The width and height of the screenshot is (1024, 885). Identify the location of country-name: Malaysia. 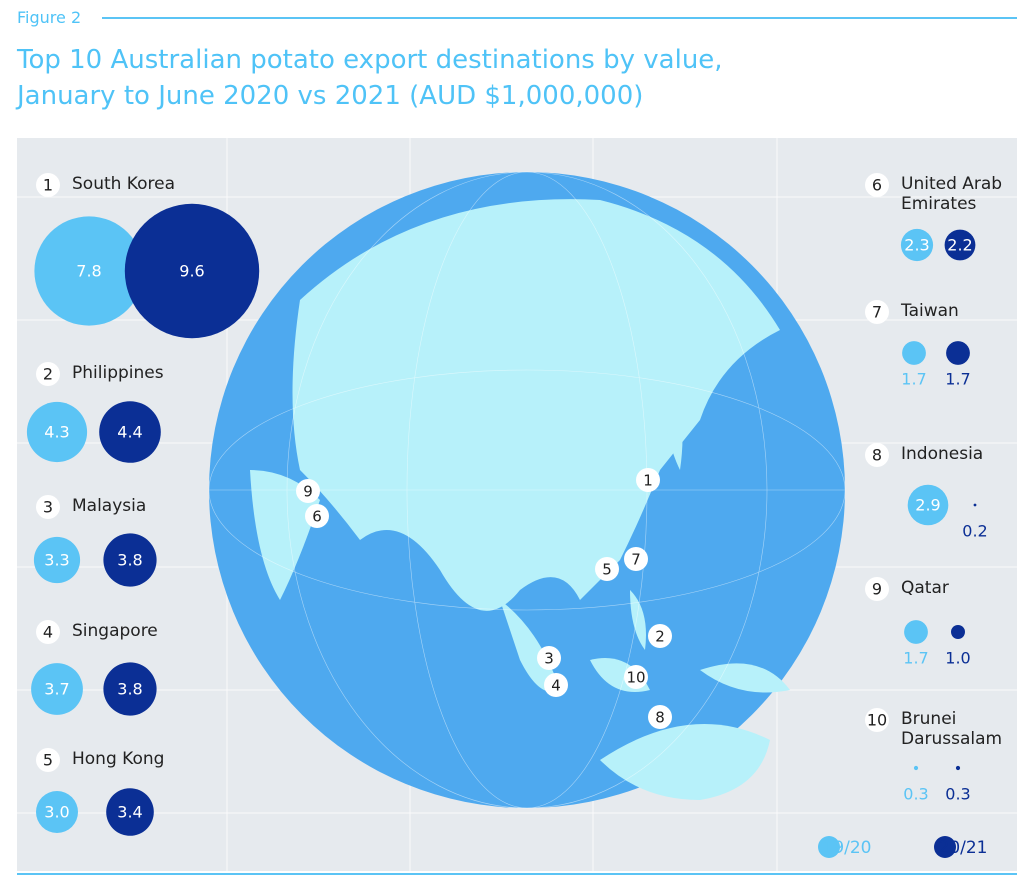
(109, 506).